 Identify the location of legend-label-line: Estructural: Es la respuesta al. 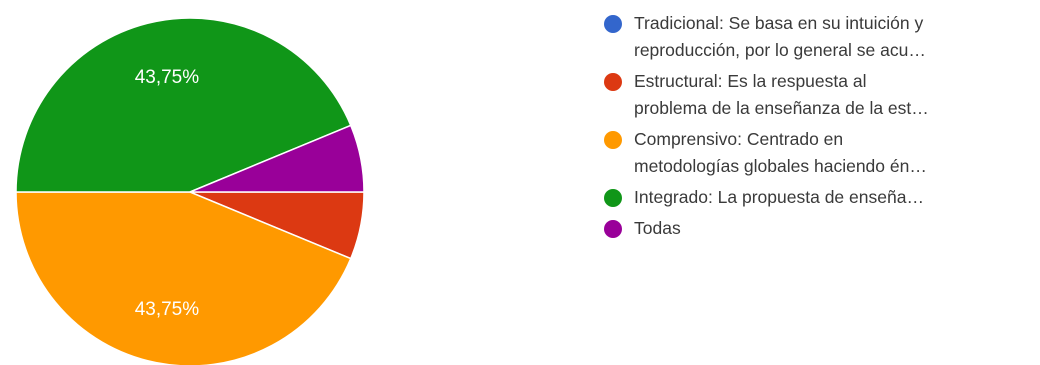
(750, 81).